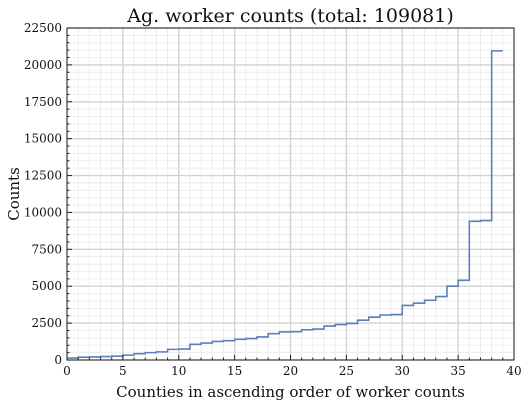  What do you see at coordinates (234, 371) in the screenshot?
I see `x-tick-label: 15` at bounding box center [234, 371].